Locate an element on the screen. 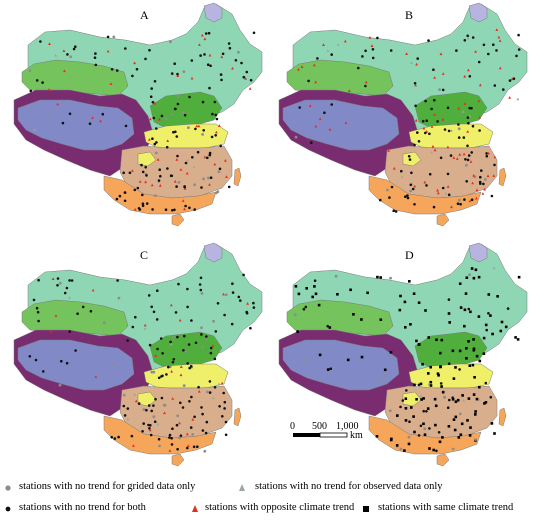 This screenshot has width=550, height=521. legend-symbol-opposite is located at coordinates (195, 508).